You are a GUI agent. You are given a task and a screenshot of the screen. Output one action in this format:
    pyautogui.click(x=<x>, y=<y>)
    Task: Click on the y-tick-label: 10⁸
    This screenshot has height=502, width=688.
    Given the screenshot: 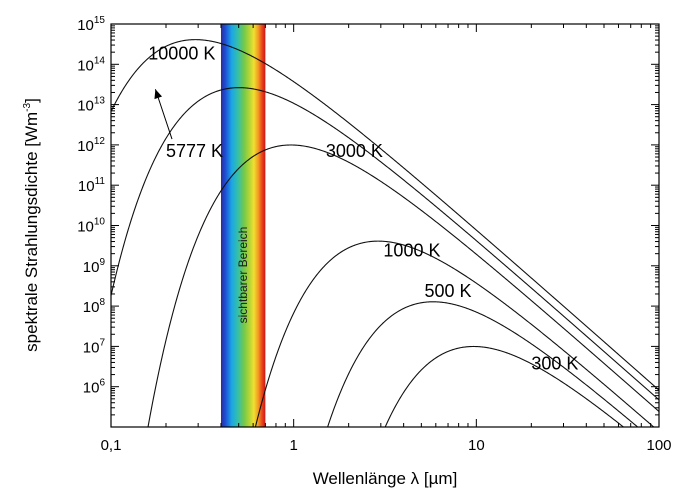 What is the action you would take?
    pyautogui.click(x=94, y=306)
    